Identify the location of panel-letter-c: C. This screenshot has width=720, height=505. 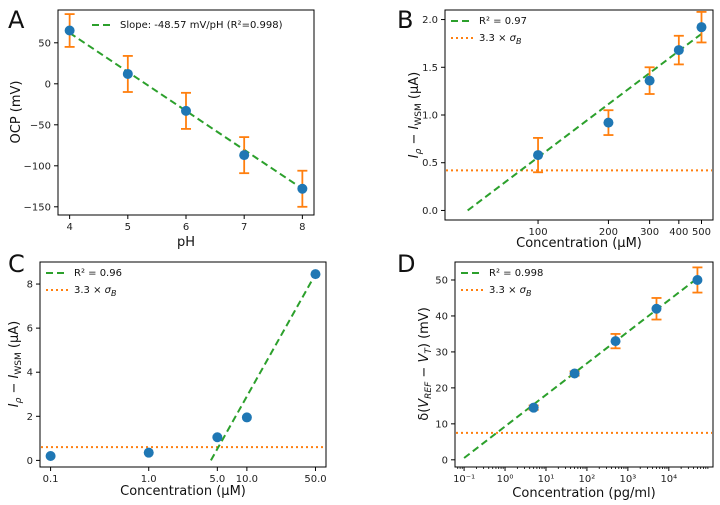
(16, 264).